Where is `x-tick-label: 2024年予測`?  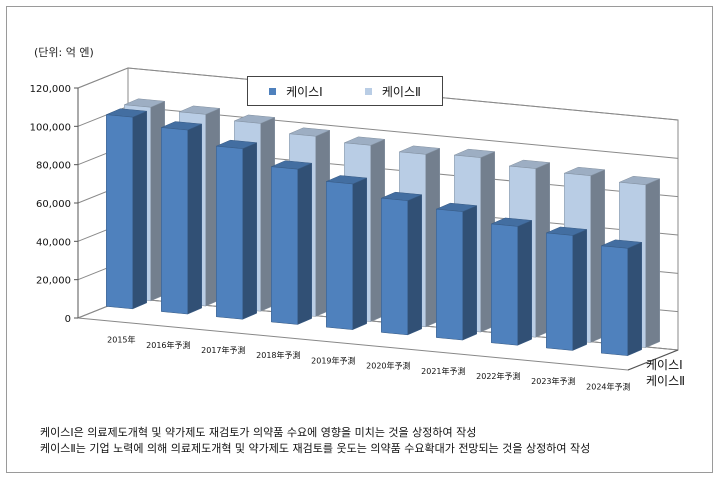 x-tick-label: 2024年予測 is located at coordinates (608, 386).